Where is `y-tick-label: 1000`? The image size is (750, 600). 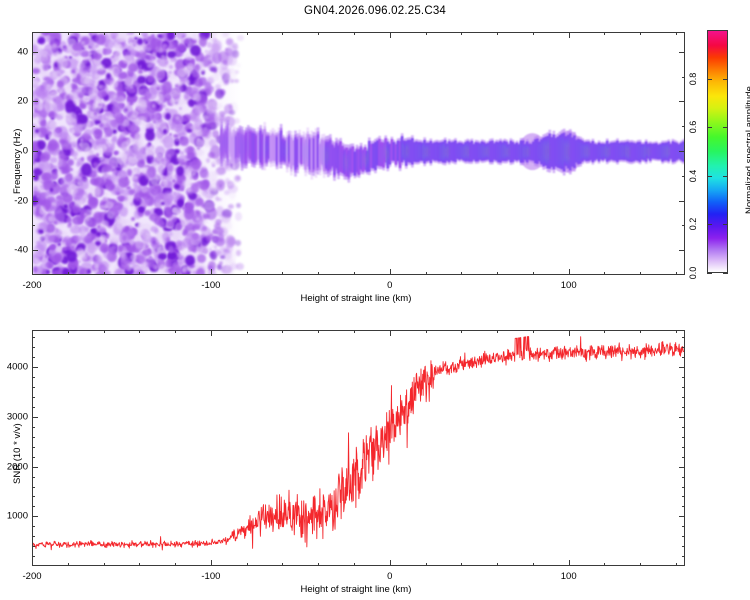
y-tick-label: 1000 is located at coordinates (17, 516).